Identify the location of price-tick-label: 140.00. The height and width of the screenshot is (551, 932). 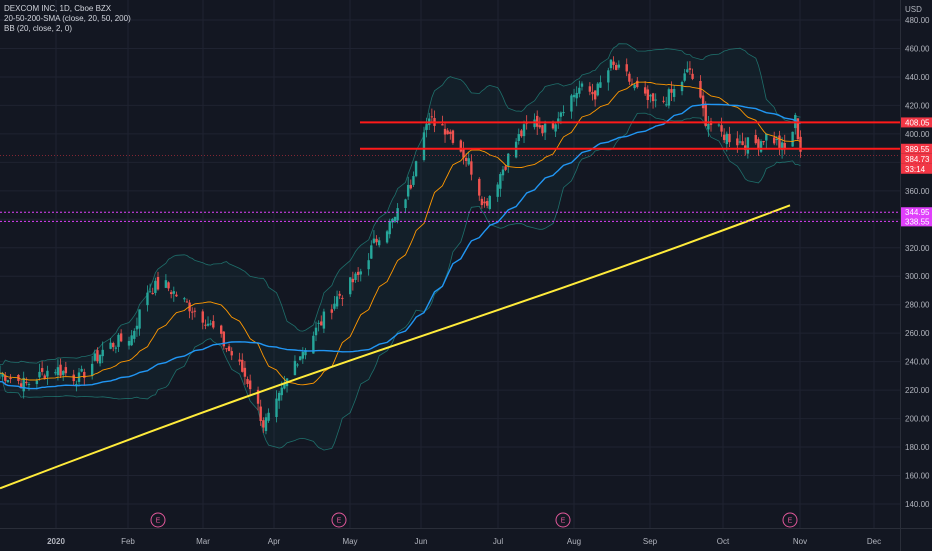
(917, 504).